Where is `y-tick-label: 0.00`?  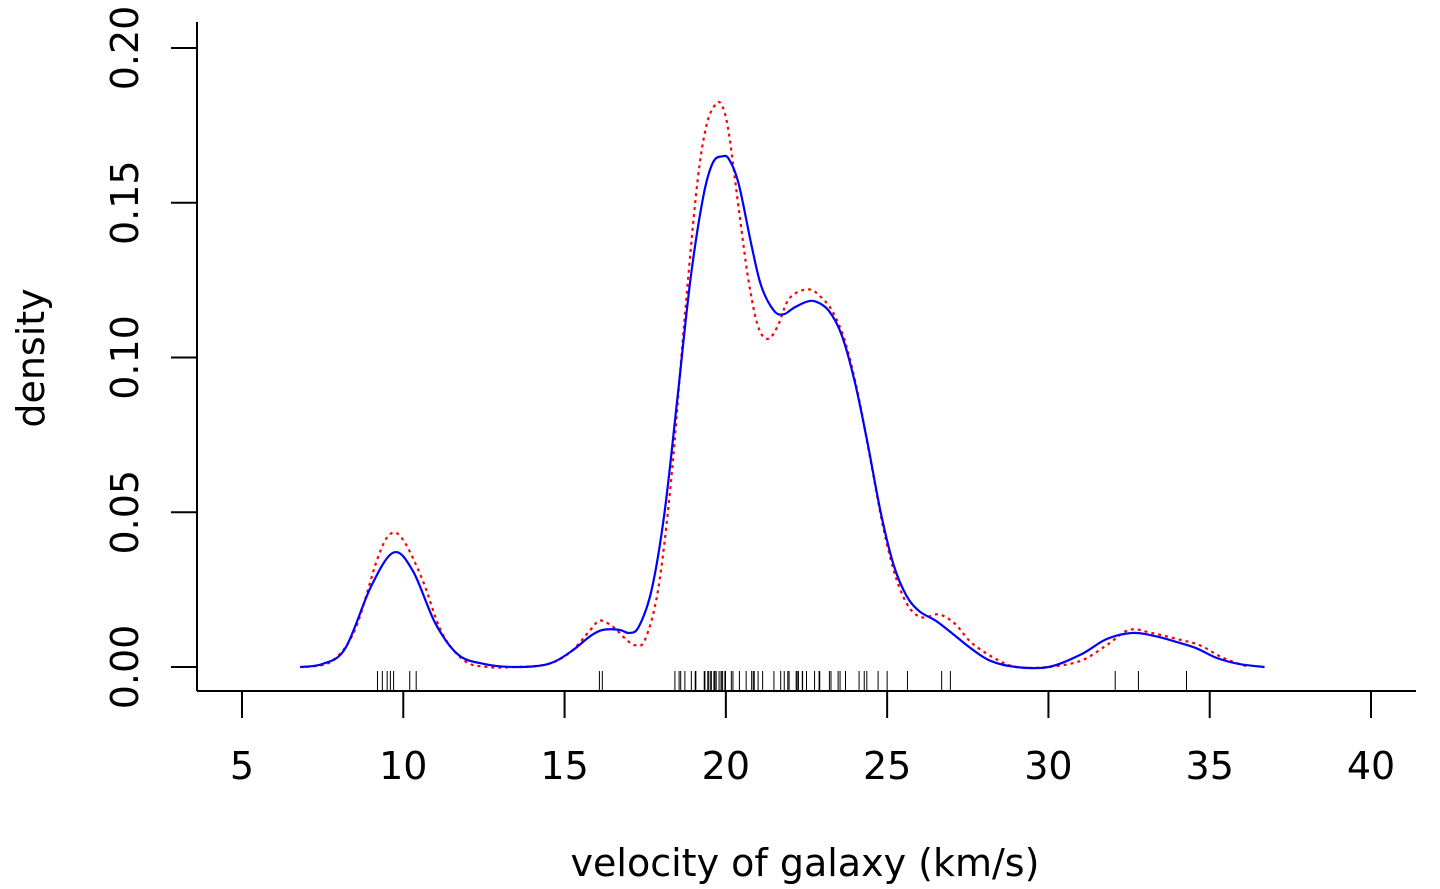 y-tick-label: 0.00 is located at coordinates (125, 667).